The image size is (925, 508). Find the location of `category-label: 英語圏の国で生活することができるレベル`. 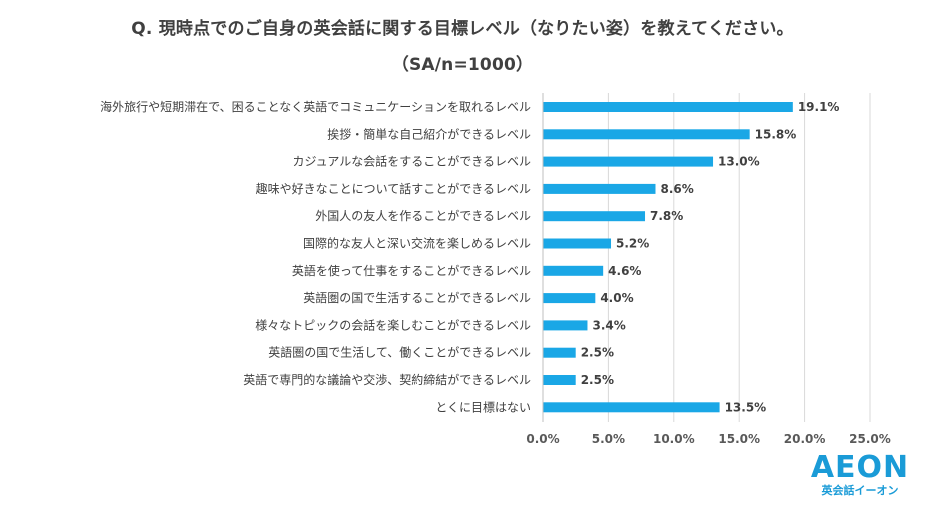

category-label: 英語圏の国で生活することができるレベル is located at coordinates (417, 297).